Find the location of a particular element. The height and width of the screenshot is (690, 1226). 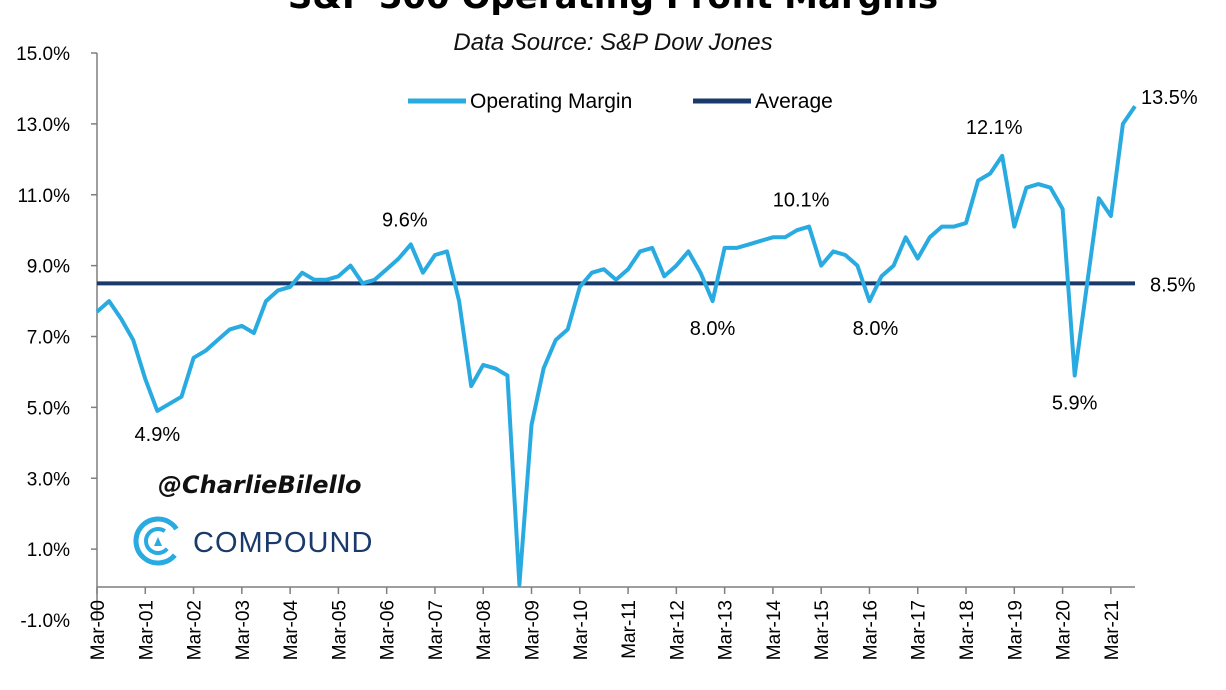

watermark-handle: @CharlieBilello is located at coordinates (259, 485).